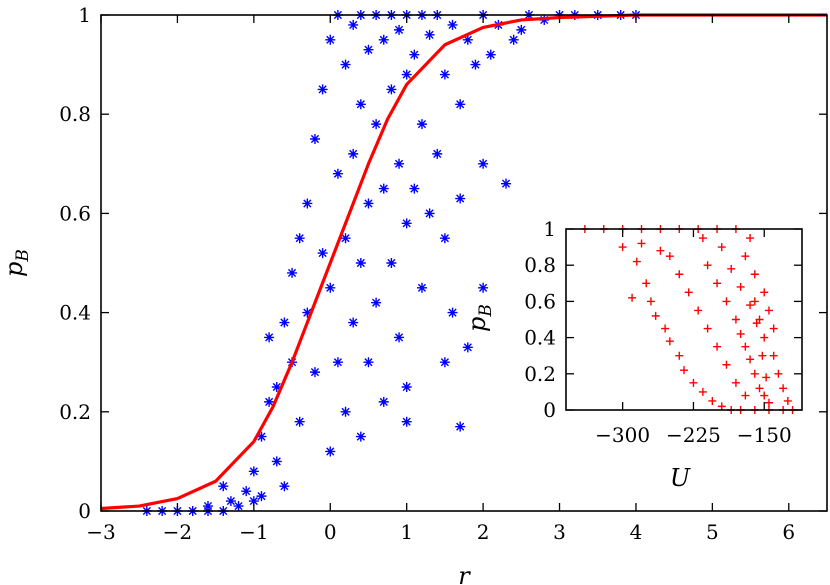  I want to click on main-y-axis-label-base: p, so click(14, 269).